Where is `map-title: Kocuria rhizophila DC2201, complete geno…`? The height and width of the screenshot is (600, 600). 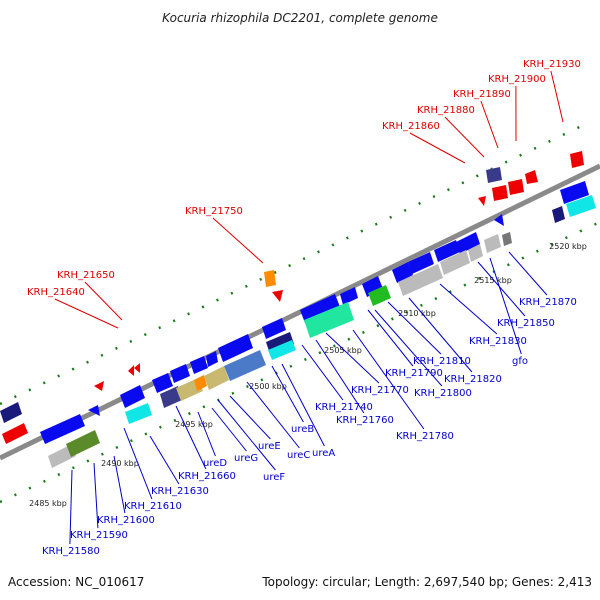
map-title: Kocuria rhizophila DC2201, complete geno… is located at coordinates (300, 18).